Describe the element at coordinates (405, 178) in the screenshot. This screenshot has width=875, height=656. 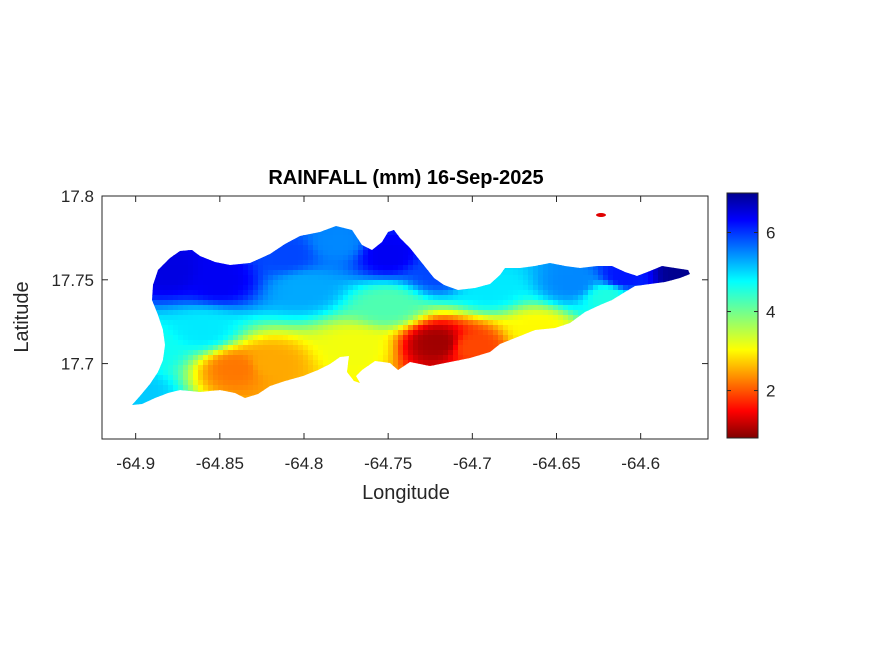
I see `chart-title: RAINFALL (mm) 16-Sep-2025` at that location.